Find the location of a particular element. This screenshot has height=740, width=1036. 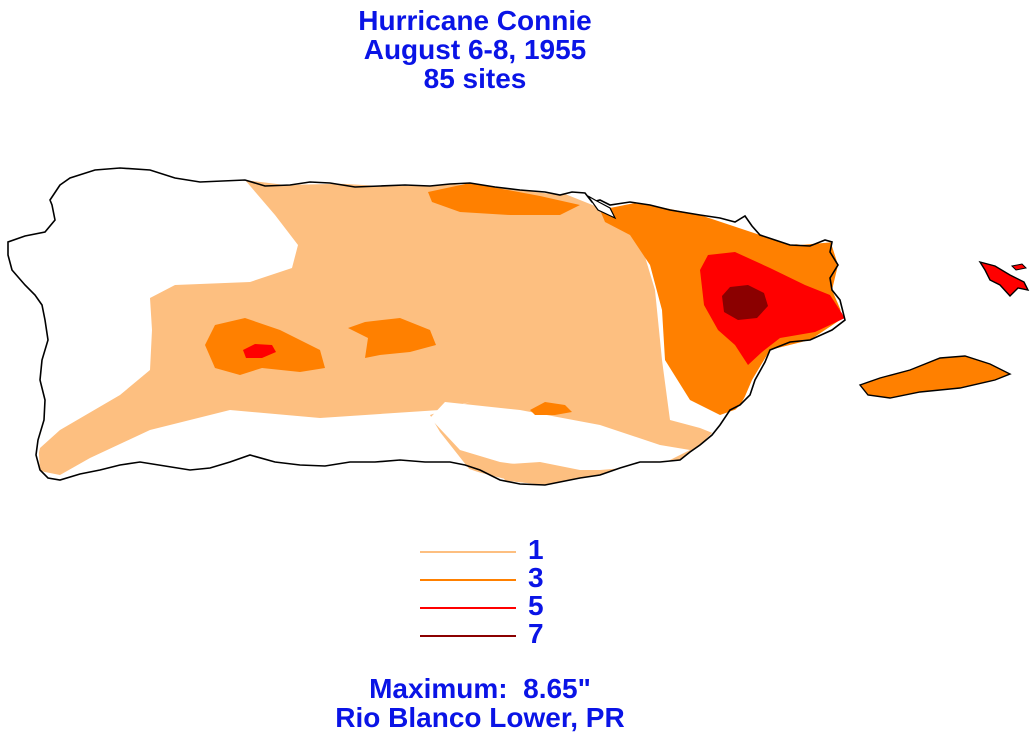

contour-legend: 1 3 5 7 is located at coordinates (490, 591).